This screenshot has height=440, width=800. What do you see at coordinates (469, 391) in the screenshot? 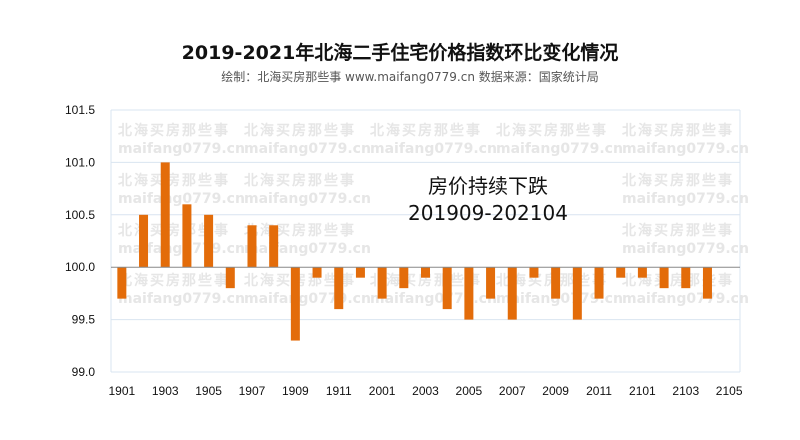
I see `x-tick-label: 2005` at bounding box center [469, 391].